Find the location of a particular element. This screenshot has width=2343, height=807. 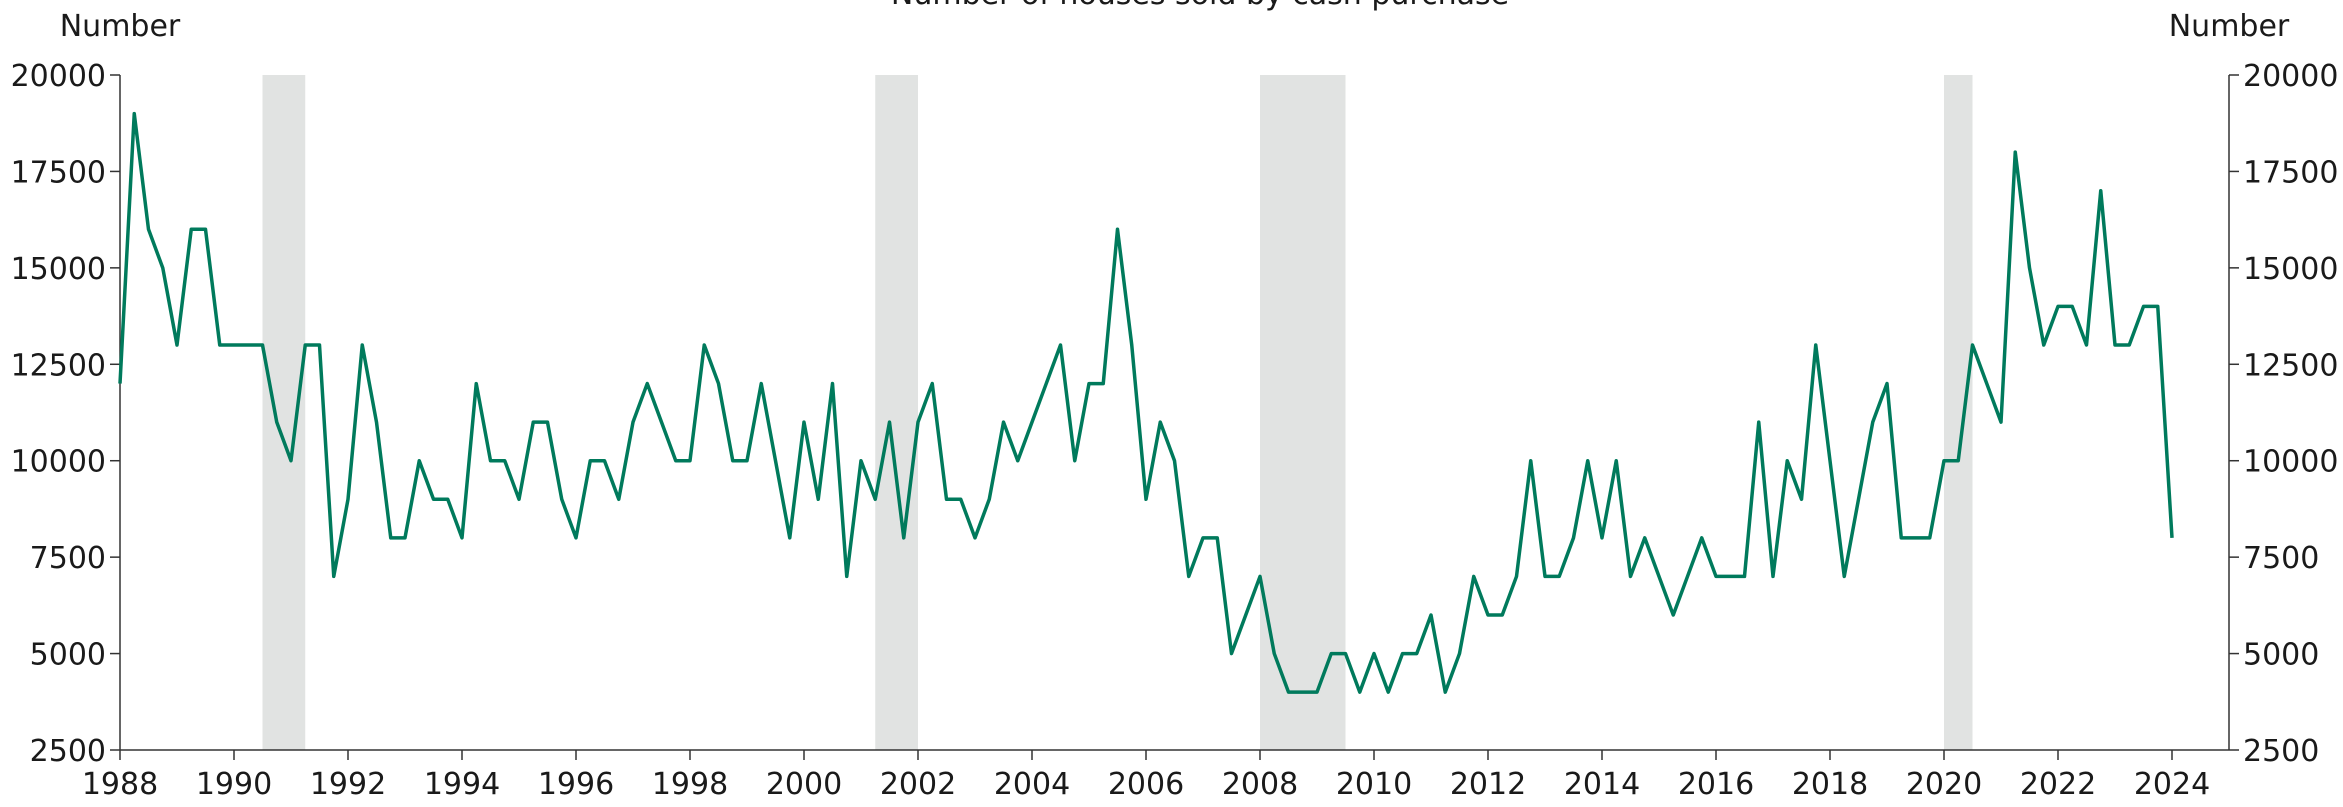

x-tick-label: 1998 is located at coordinates (690, 784).